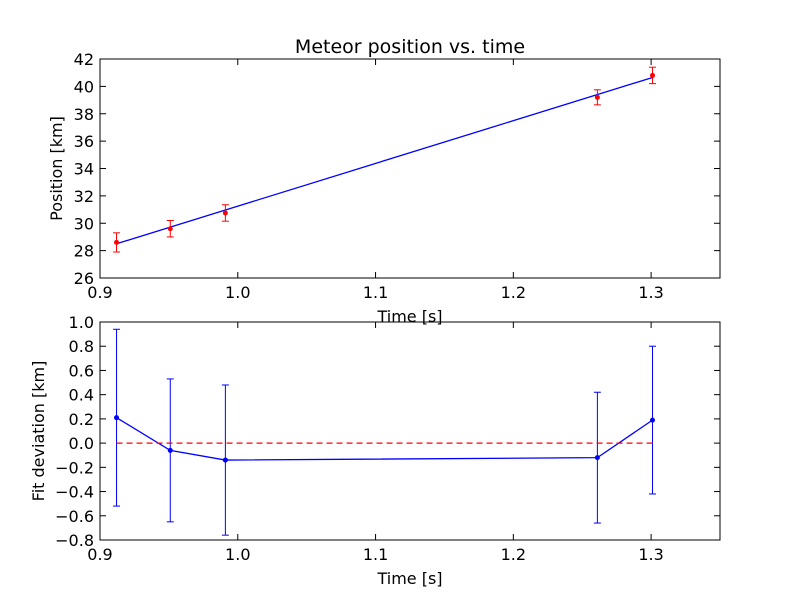  Describe the element at coordinates (74, 516) in the screenshot. I see `y-tick-label: −0.6` at that location.